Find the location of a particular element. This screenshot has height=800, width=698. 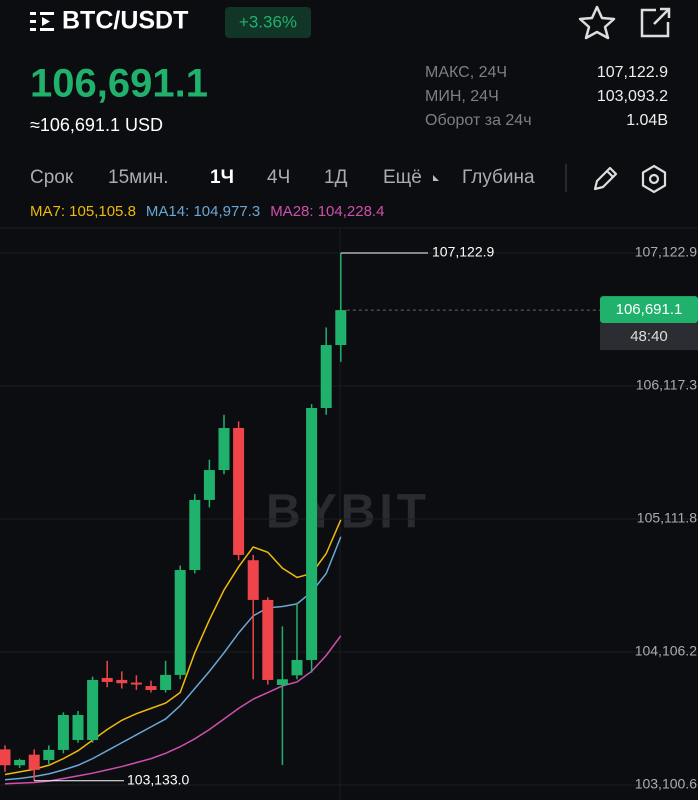

y-tick-label: 107,122.9 is located at coordinates (666, 252).